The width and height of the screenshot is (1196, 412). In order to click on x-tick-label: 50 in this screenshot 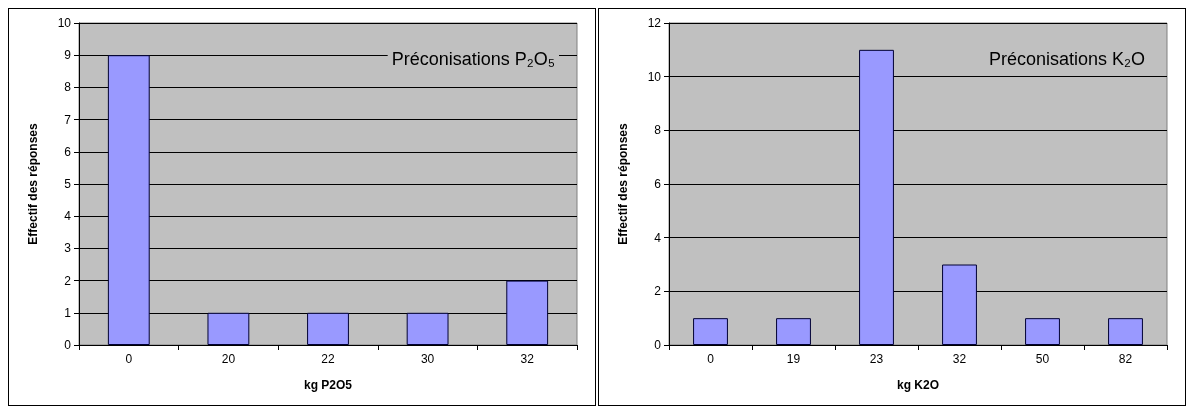, I will do `click(1042, 359)`.